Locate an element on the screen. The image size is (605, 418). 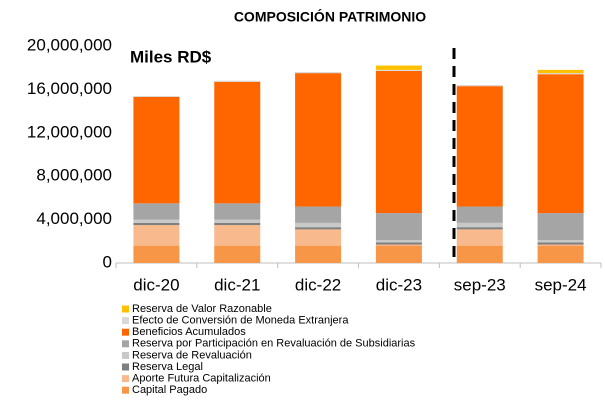
legend-label: Reserva Legal is located at coordinates (167, 367).